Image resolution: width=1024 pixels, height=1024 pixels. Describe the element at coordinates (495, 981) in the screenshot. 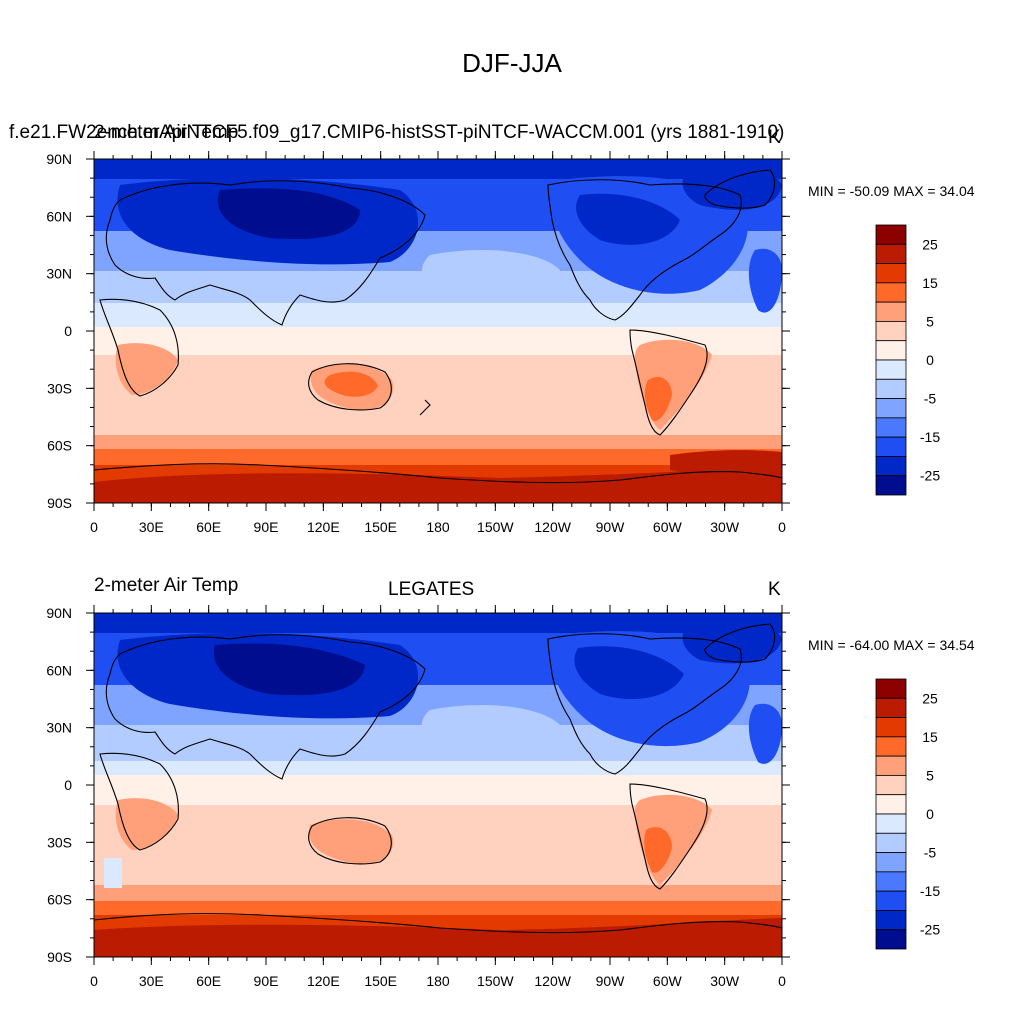

I see `panel2-lon-tick-label: 150W` at that location.